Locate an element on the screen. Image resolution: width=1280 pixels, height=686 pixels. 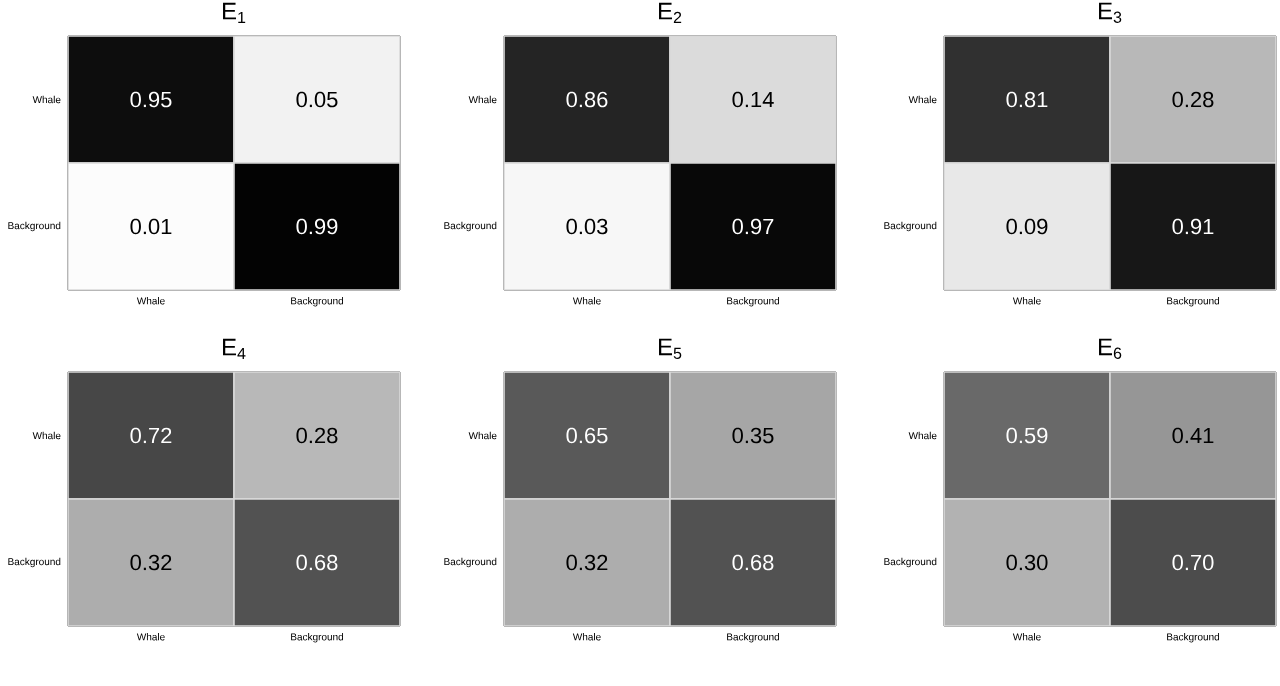
data-label: 0.30 is located at coordinates (1027, 562).